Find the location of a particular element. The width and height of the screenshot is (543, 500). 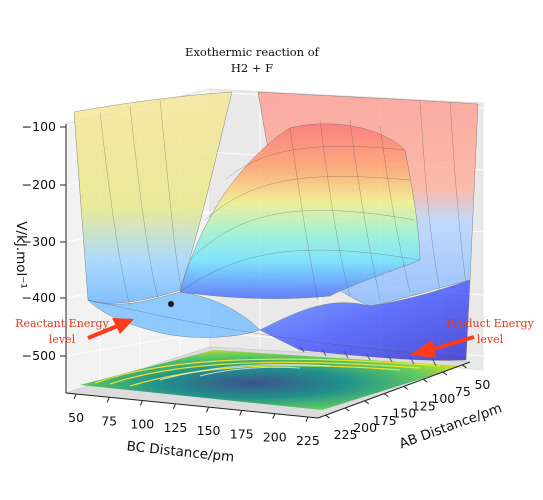

ab-tick-label: 225 is located at coordinates (346, 434).